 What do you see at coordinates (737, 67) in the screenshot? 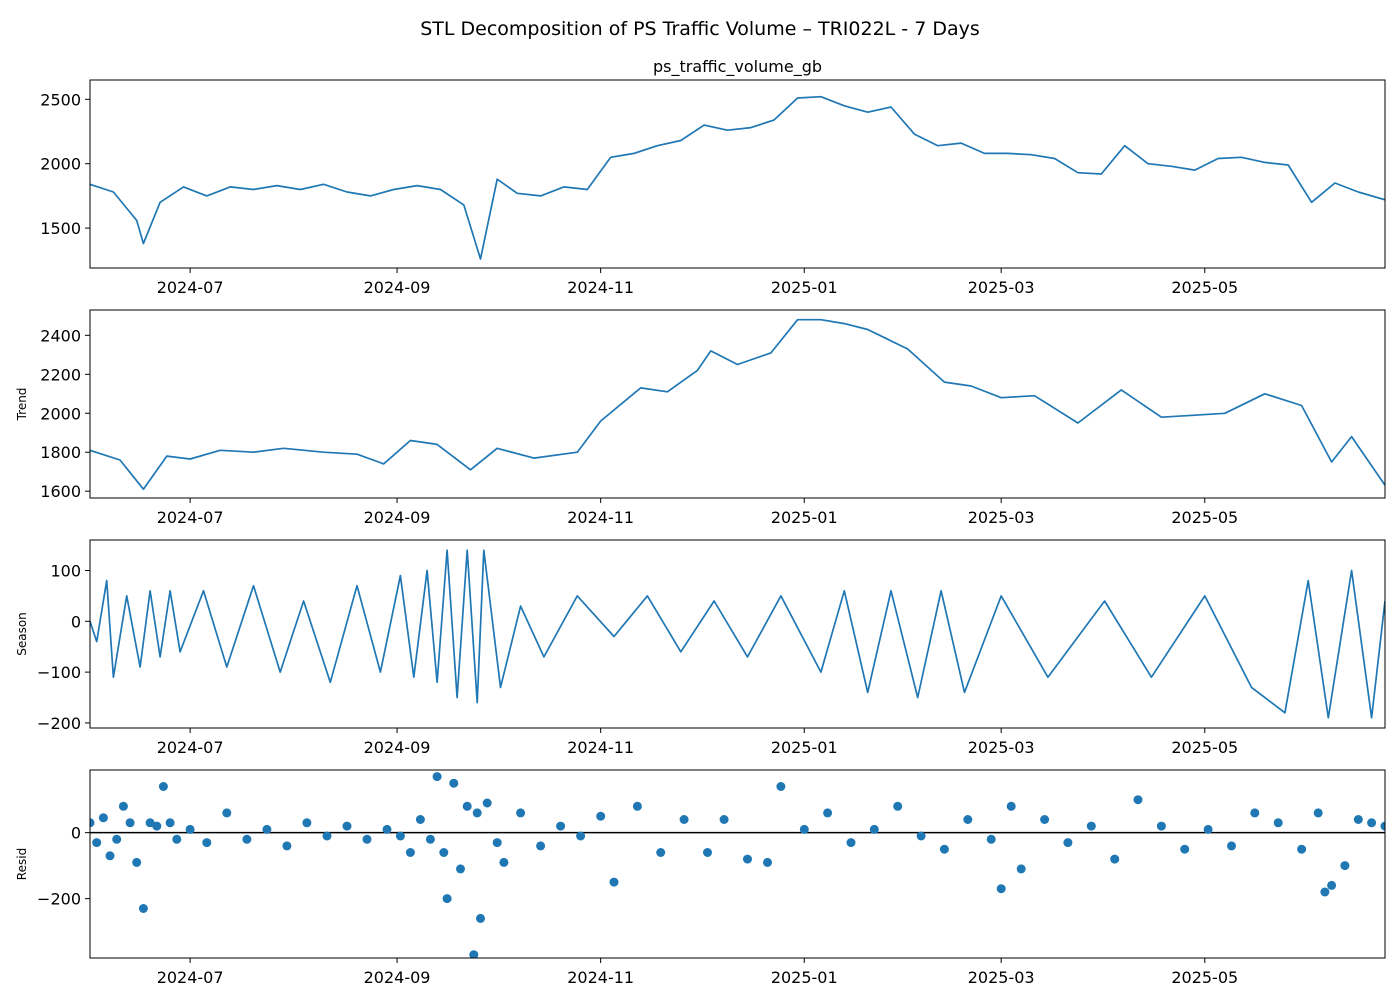
I see `panel-title: ps_traffic_volume_gb` at bounding box center [737, 67].